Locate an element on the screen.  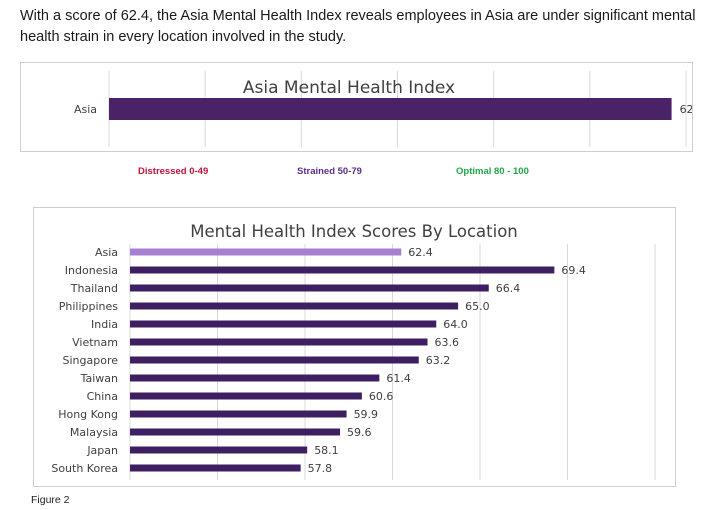
chart-title: Asia Mental Health Index is located at coordinates (349, 88).